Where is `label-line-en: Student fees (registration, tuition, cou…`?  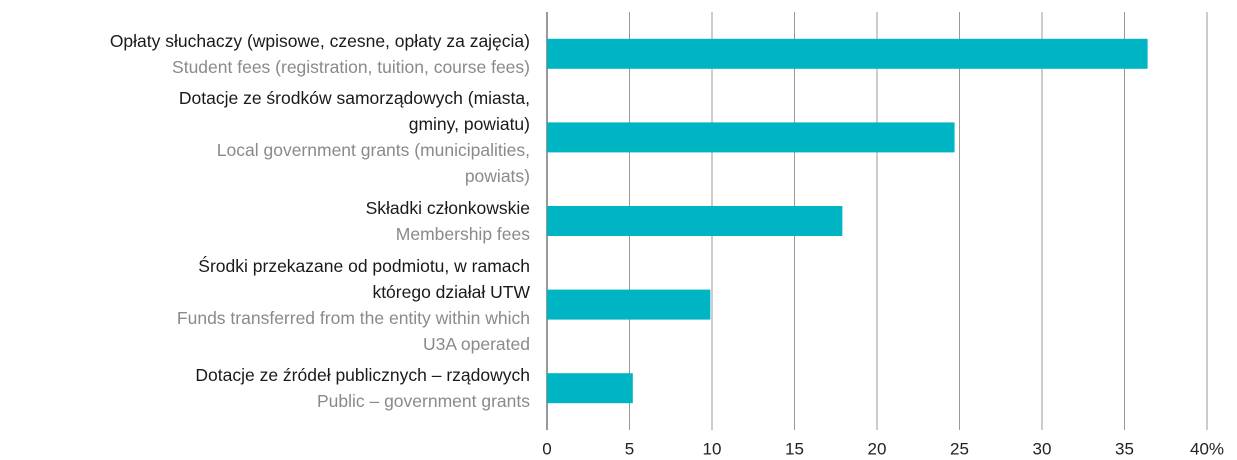 label-line-en: Student fees (registration, tuition, cou… is located at coordinates (351, 66).